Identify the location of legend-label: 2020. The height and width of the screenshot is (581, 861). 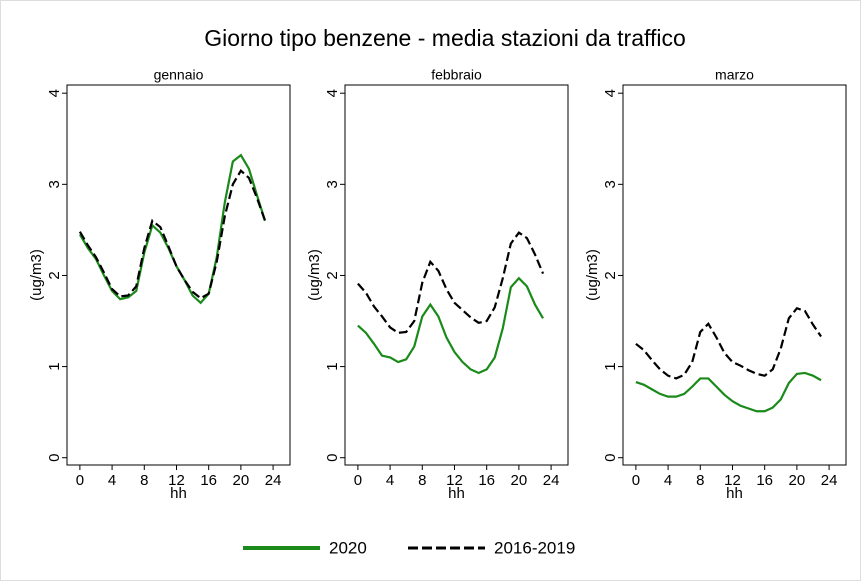
(348, 547).